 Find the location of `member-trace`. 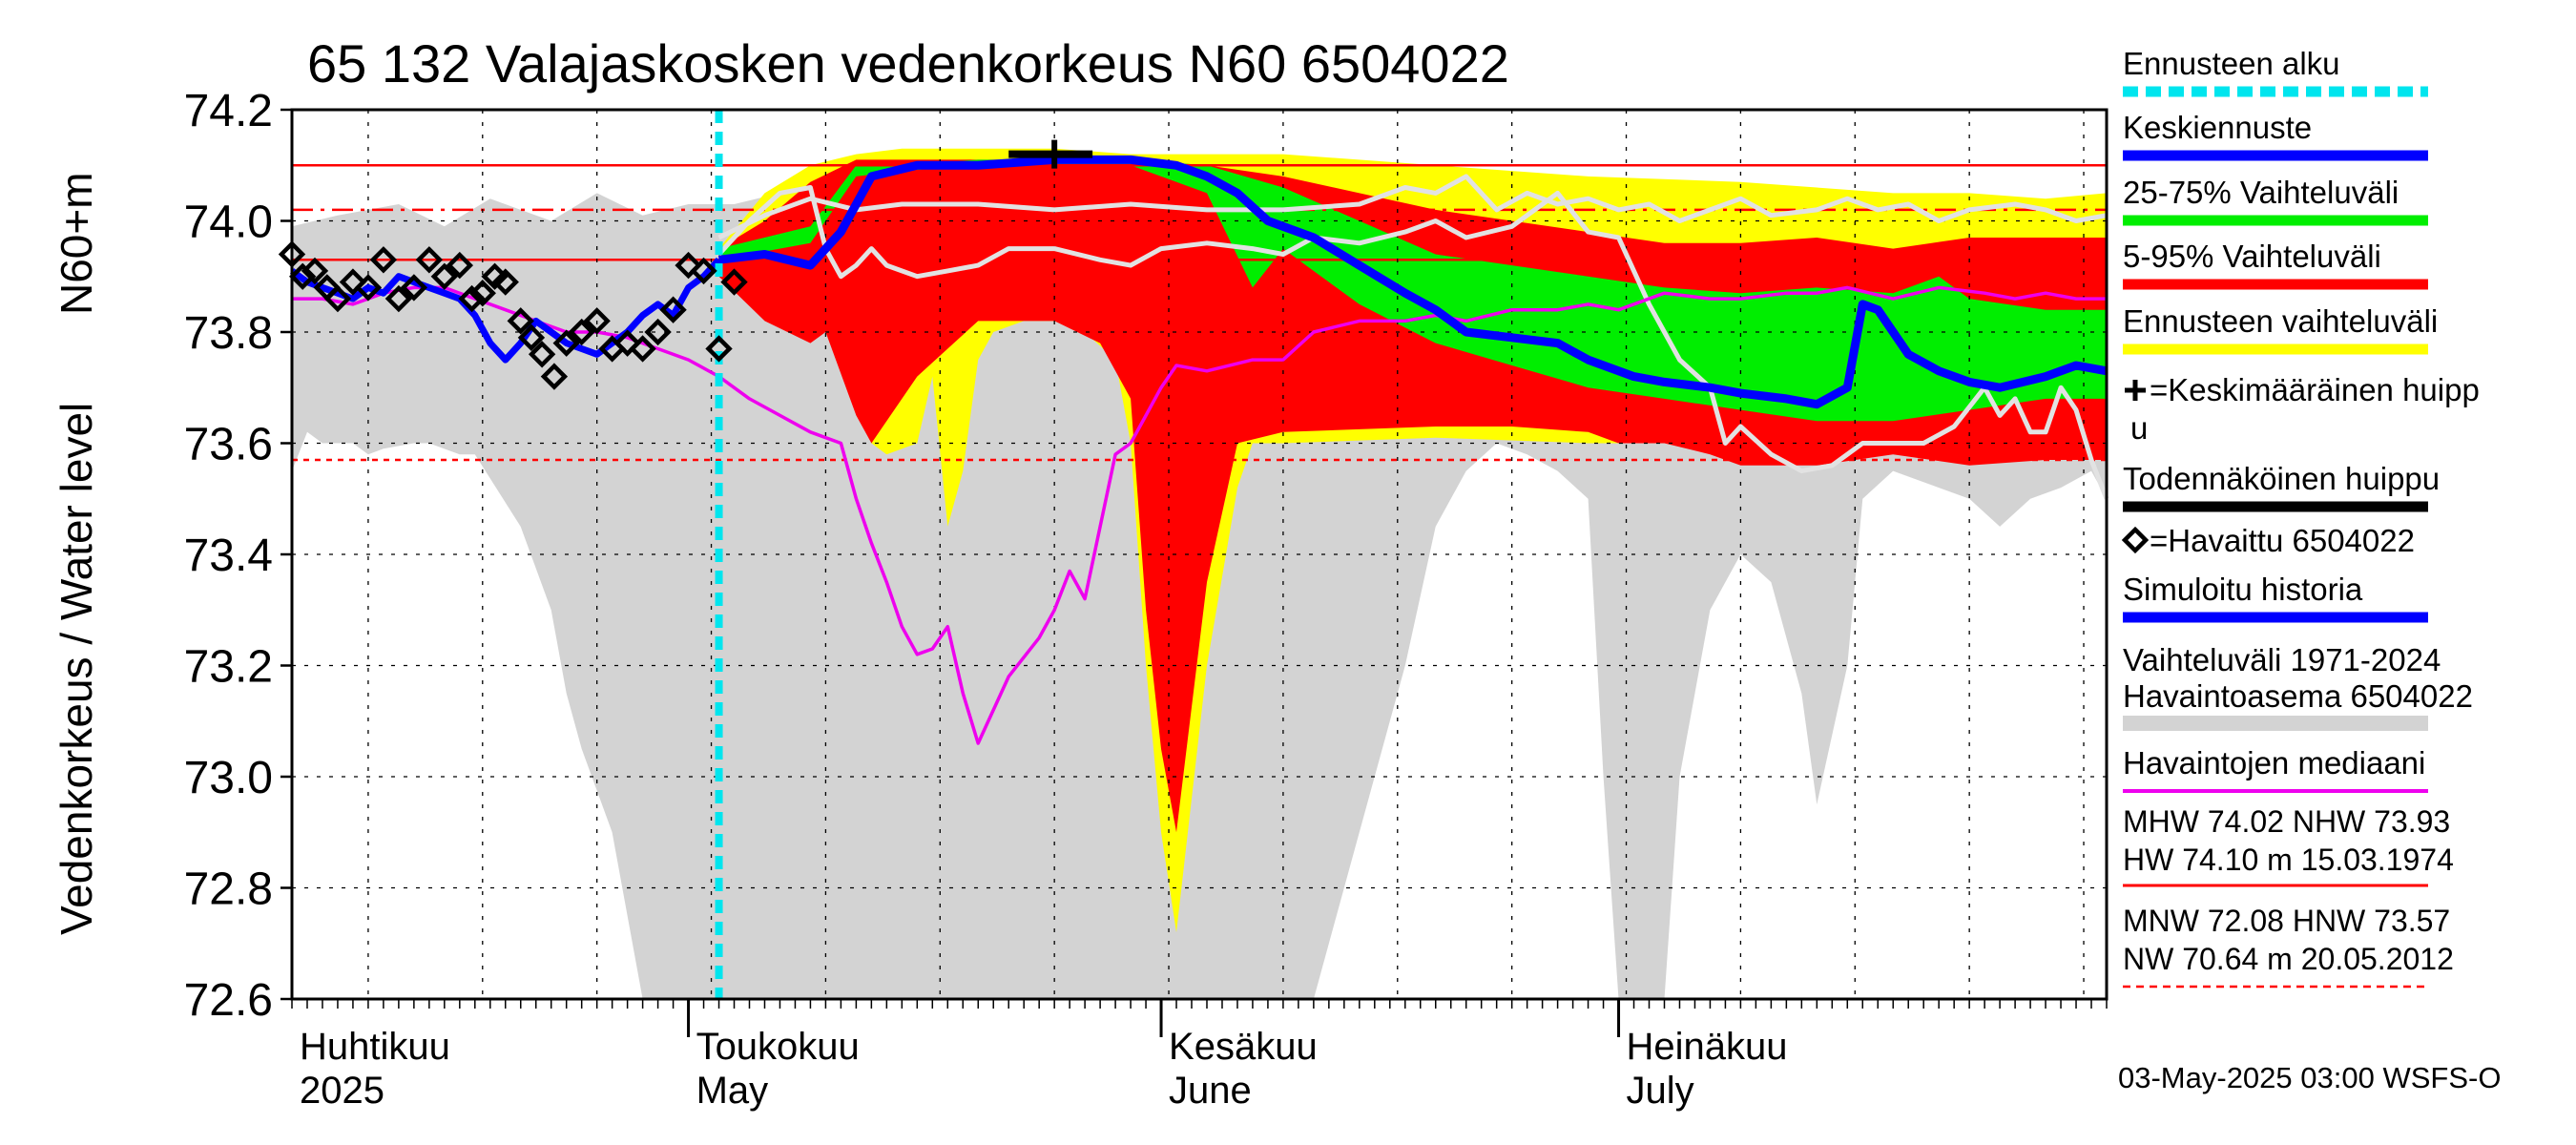

member-trace is located at coordinates (1413, 342).